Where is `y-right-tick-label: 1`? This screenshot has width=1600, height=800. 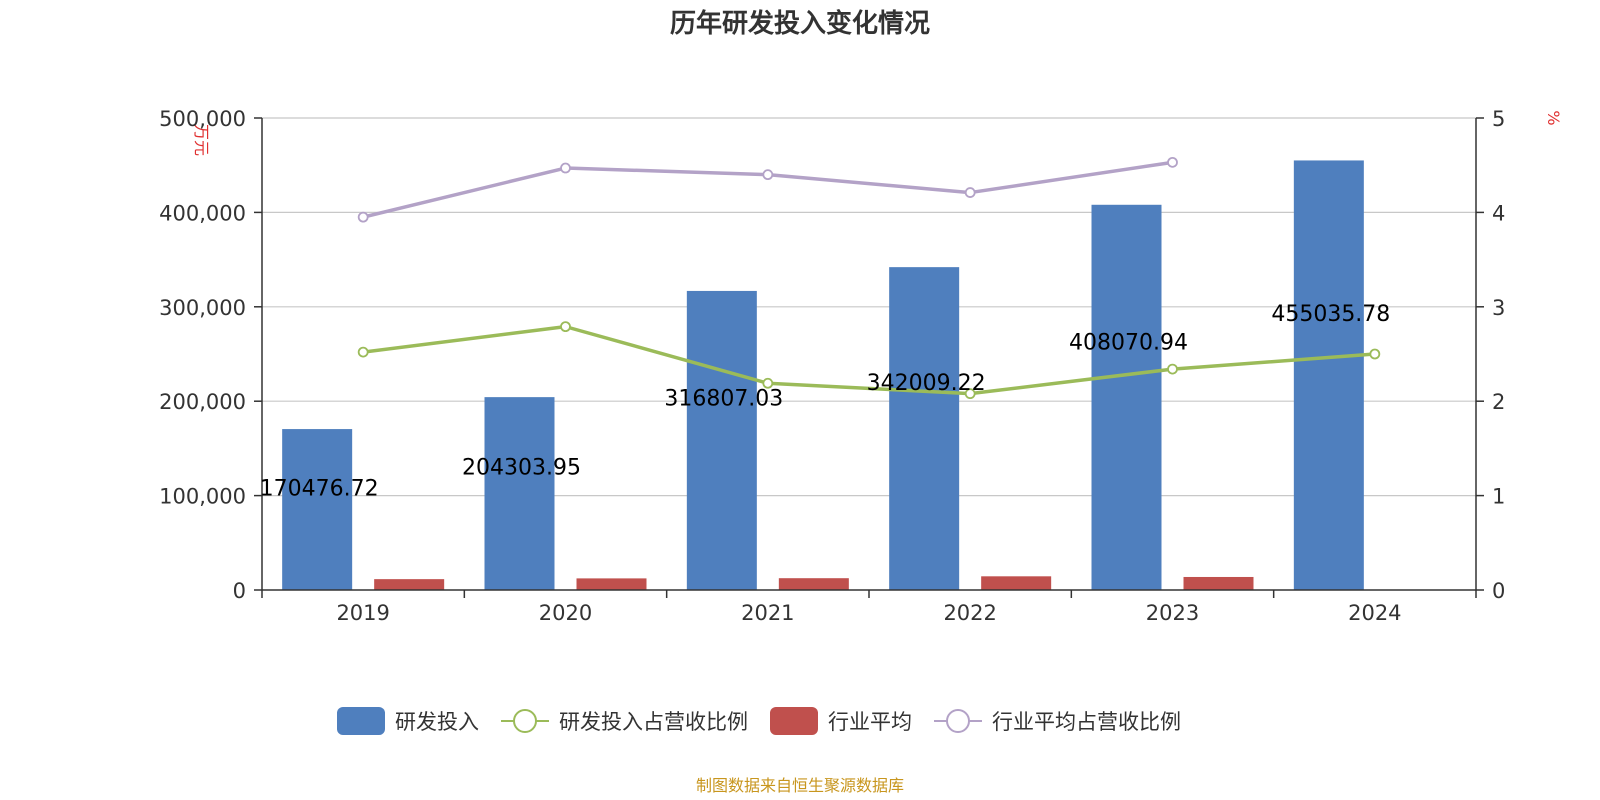
y-right-tick-label: 1 is located at coordinates (1498, 497).